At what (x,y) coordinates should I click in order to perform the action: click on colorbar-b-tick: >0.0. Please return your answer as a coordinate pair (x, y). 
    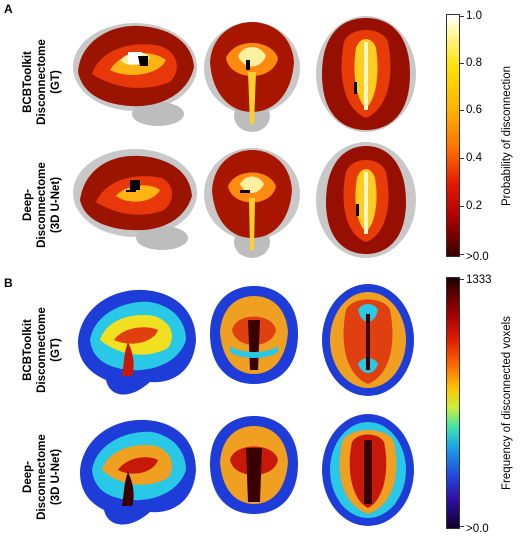
    Looking at the image, I should click on (477, 529).